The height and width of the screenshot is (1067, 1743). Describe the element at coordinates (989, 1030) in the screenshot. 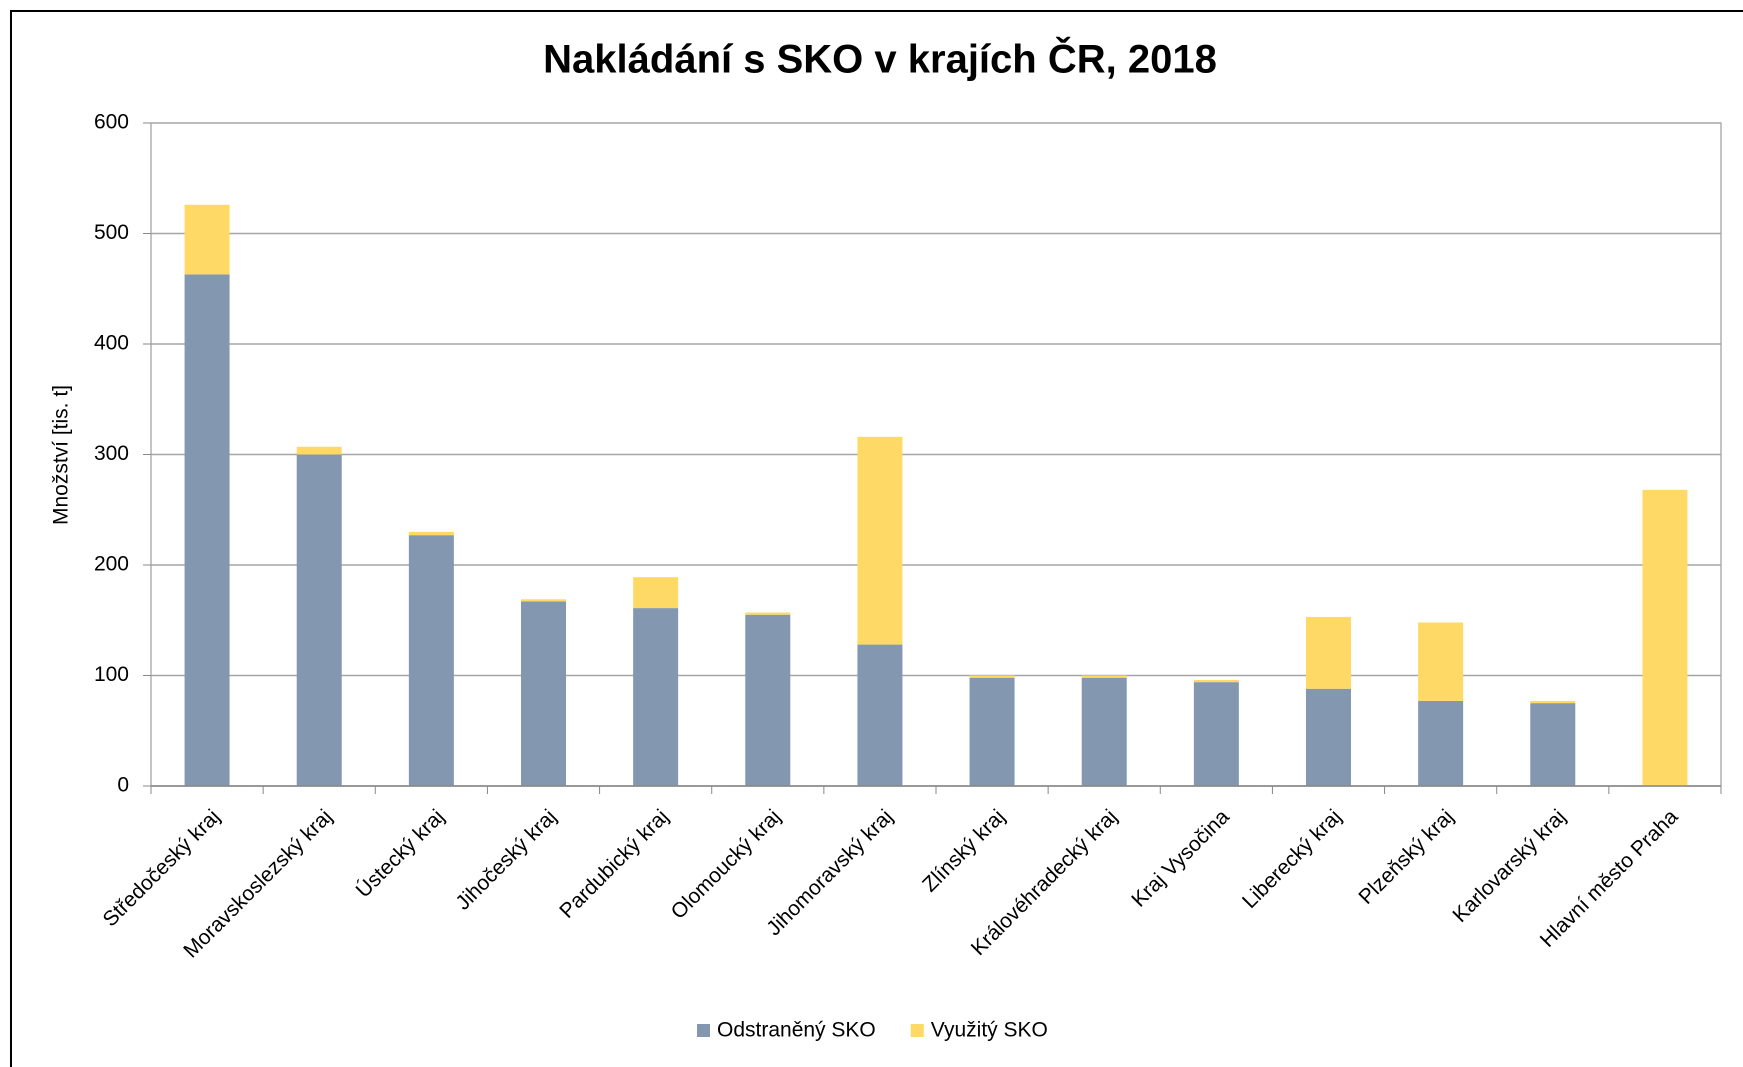

I see `legend-label: Využitý SKO` at that location.